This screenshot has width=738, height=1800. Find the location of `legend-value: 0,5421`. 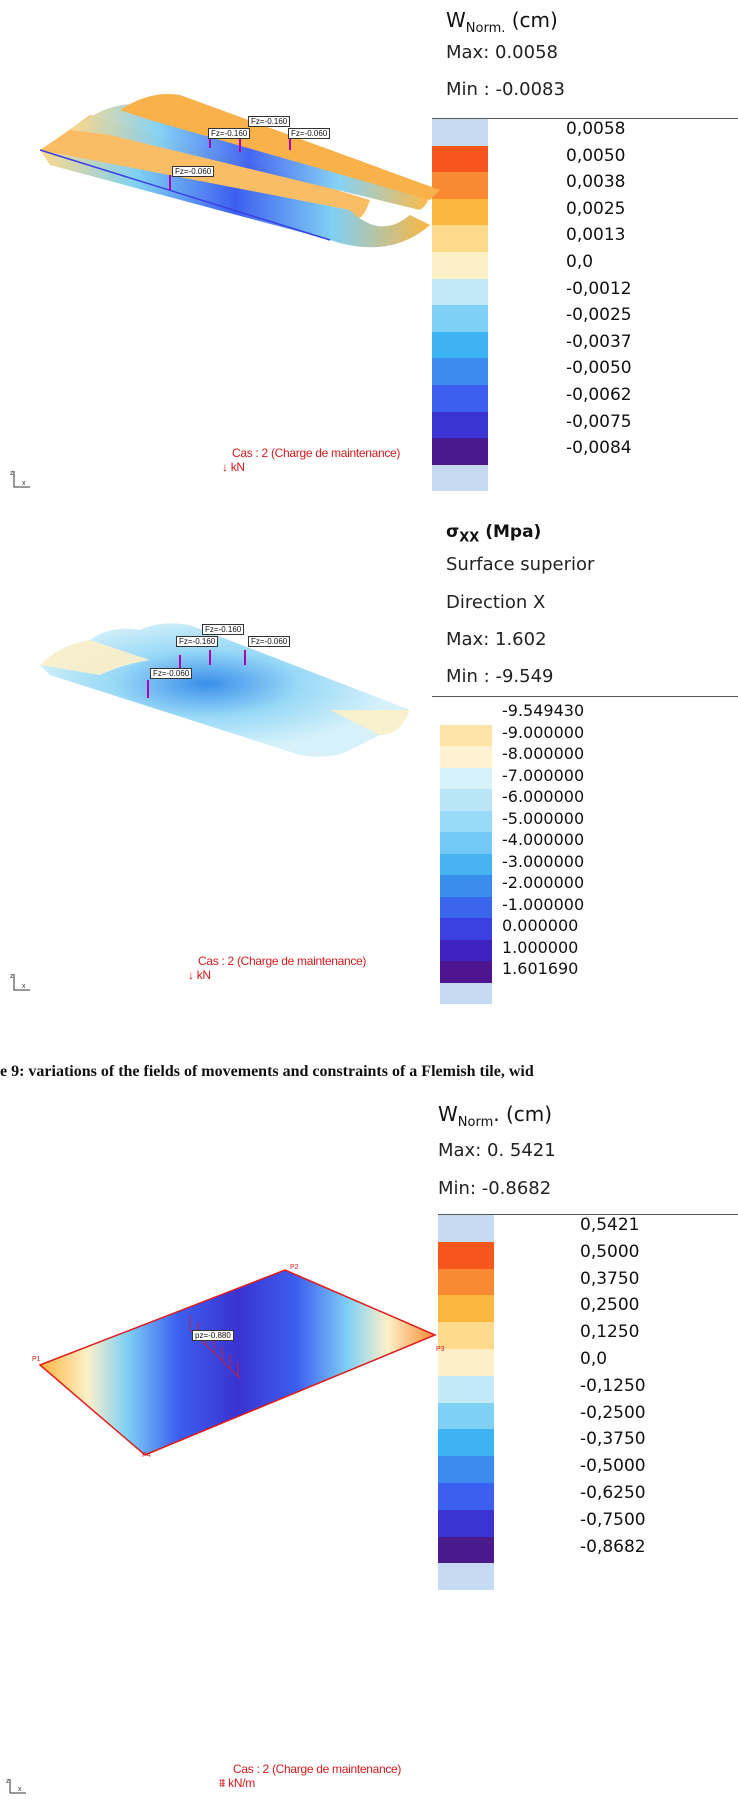

legend-value: 0,5421 is located at coordinates (610, 1225).